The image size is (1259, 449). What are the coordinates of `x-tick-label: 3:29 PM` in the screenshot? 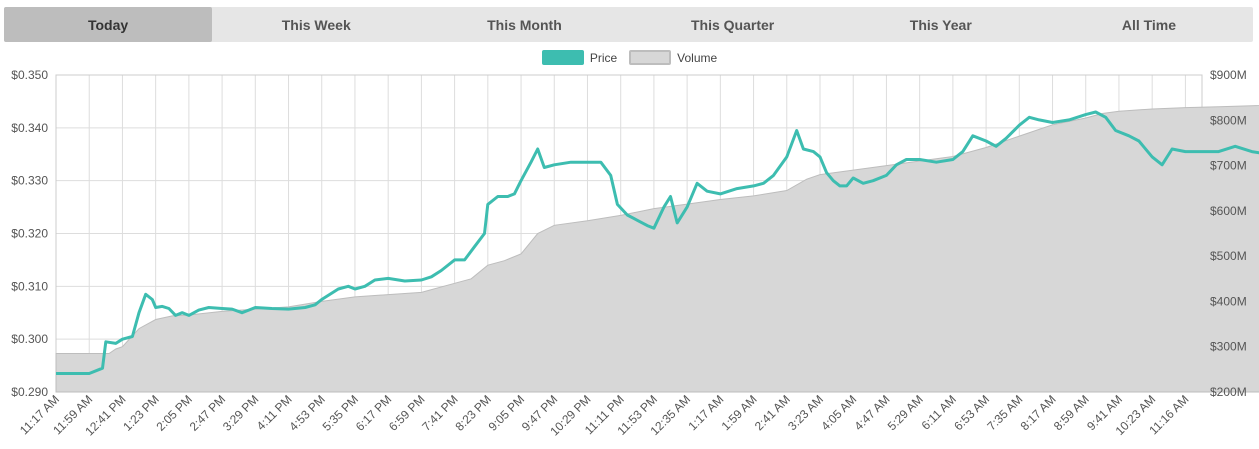 It's located at (241, 413).